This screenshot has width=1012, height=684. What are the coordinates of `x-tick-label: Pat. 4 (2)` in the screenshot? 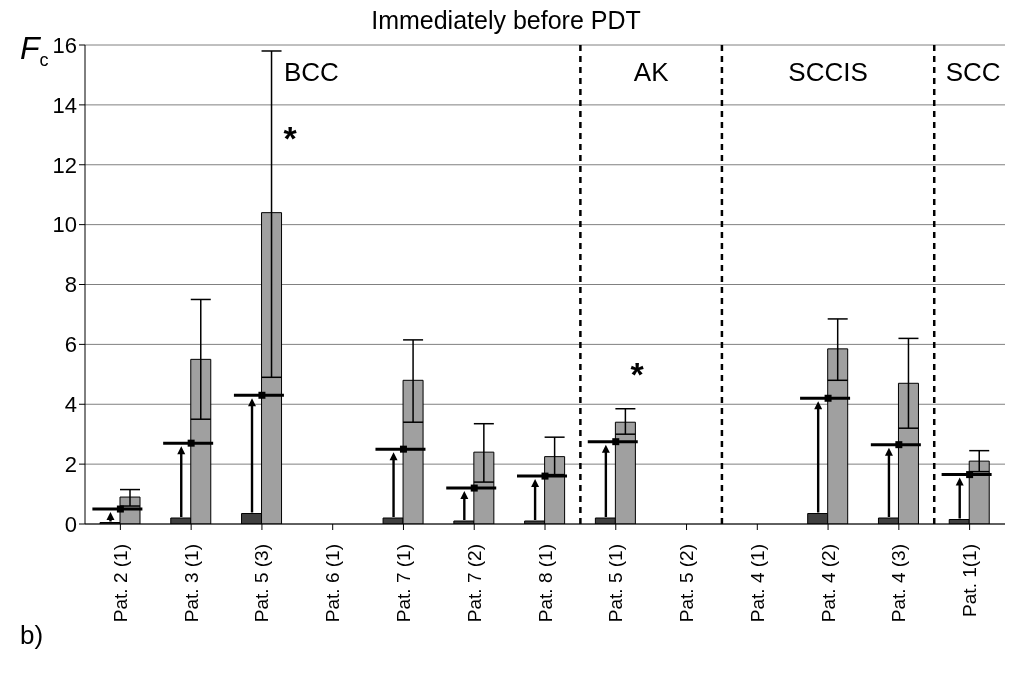 It's located at (828, 583).